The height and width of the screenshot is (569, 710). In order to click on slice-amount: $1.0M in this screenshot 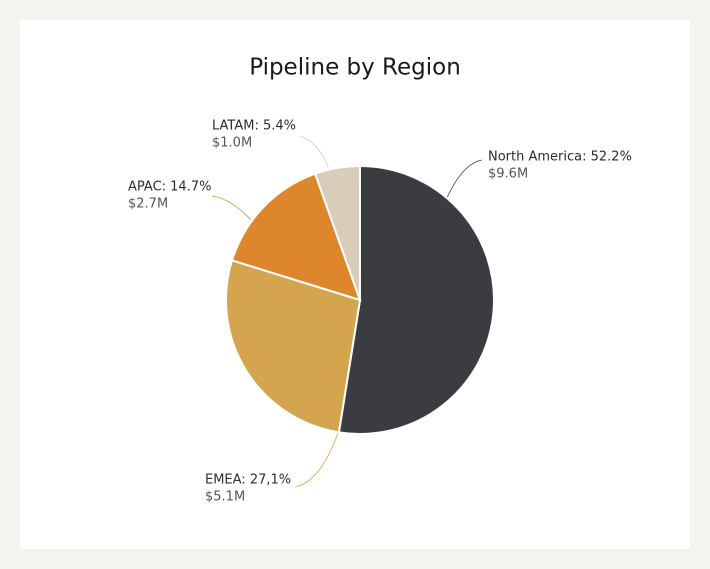, I will do `click(232, 143)`.